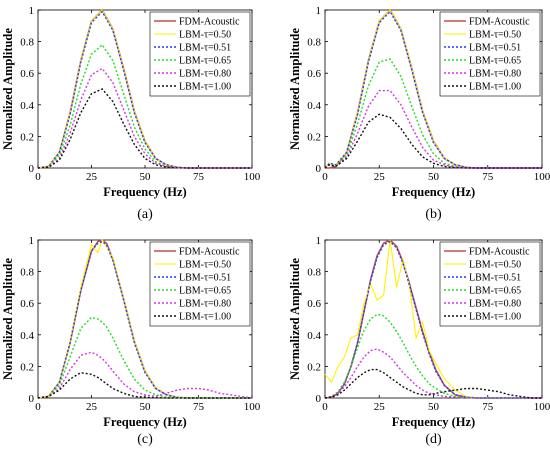 The image size is (550, 456). Describe the element at coordinates (433, 214) in the screenshot. I see `panel-label: (b)` at that location.